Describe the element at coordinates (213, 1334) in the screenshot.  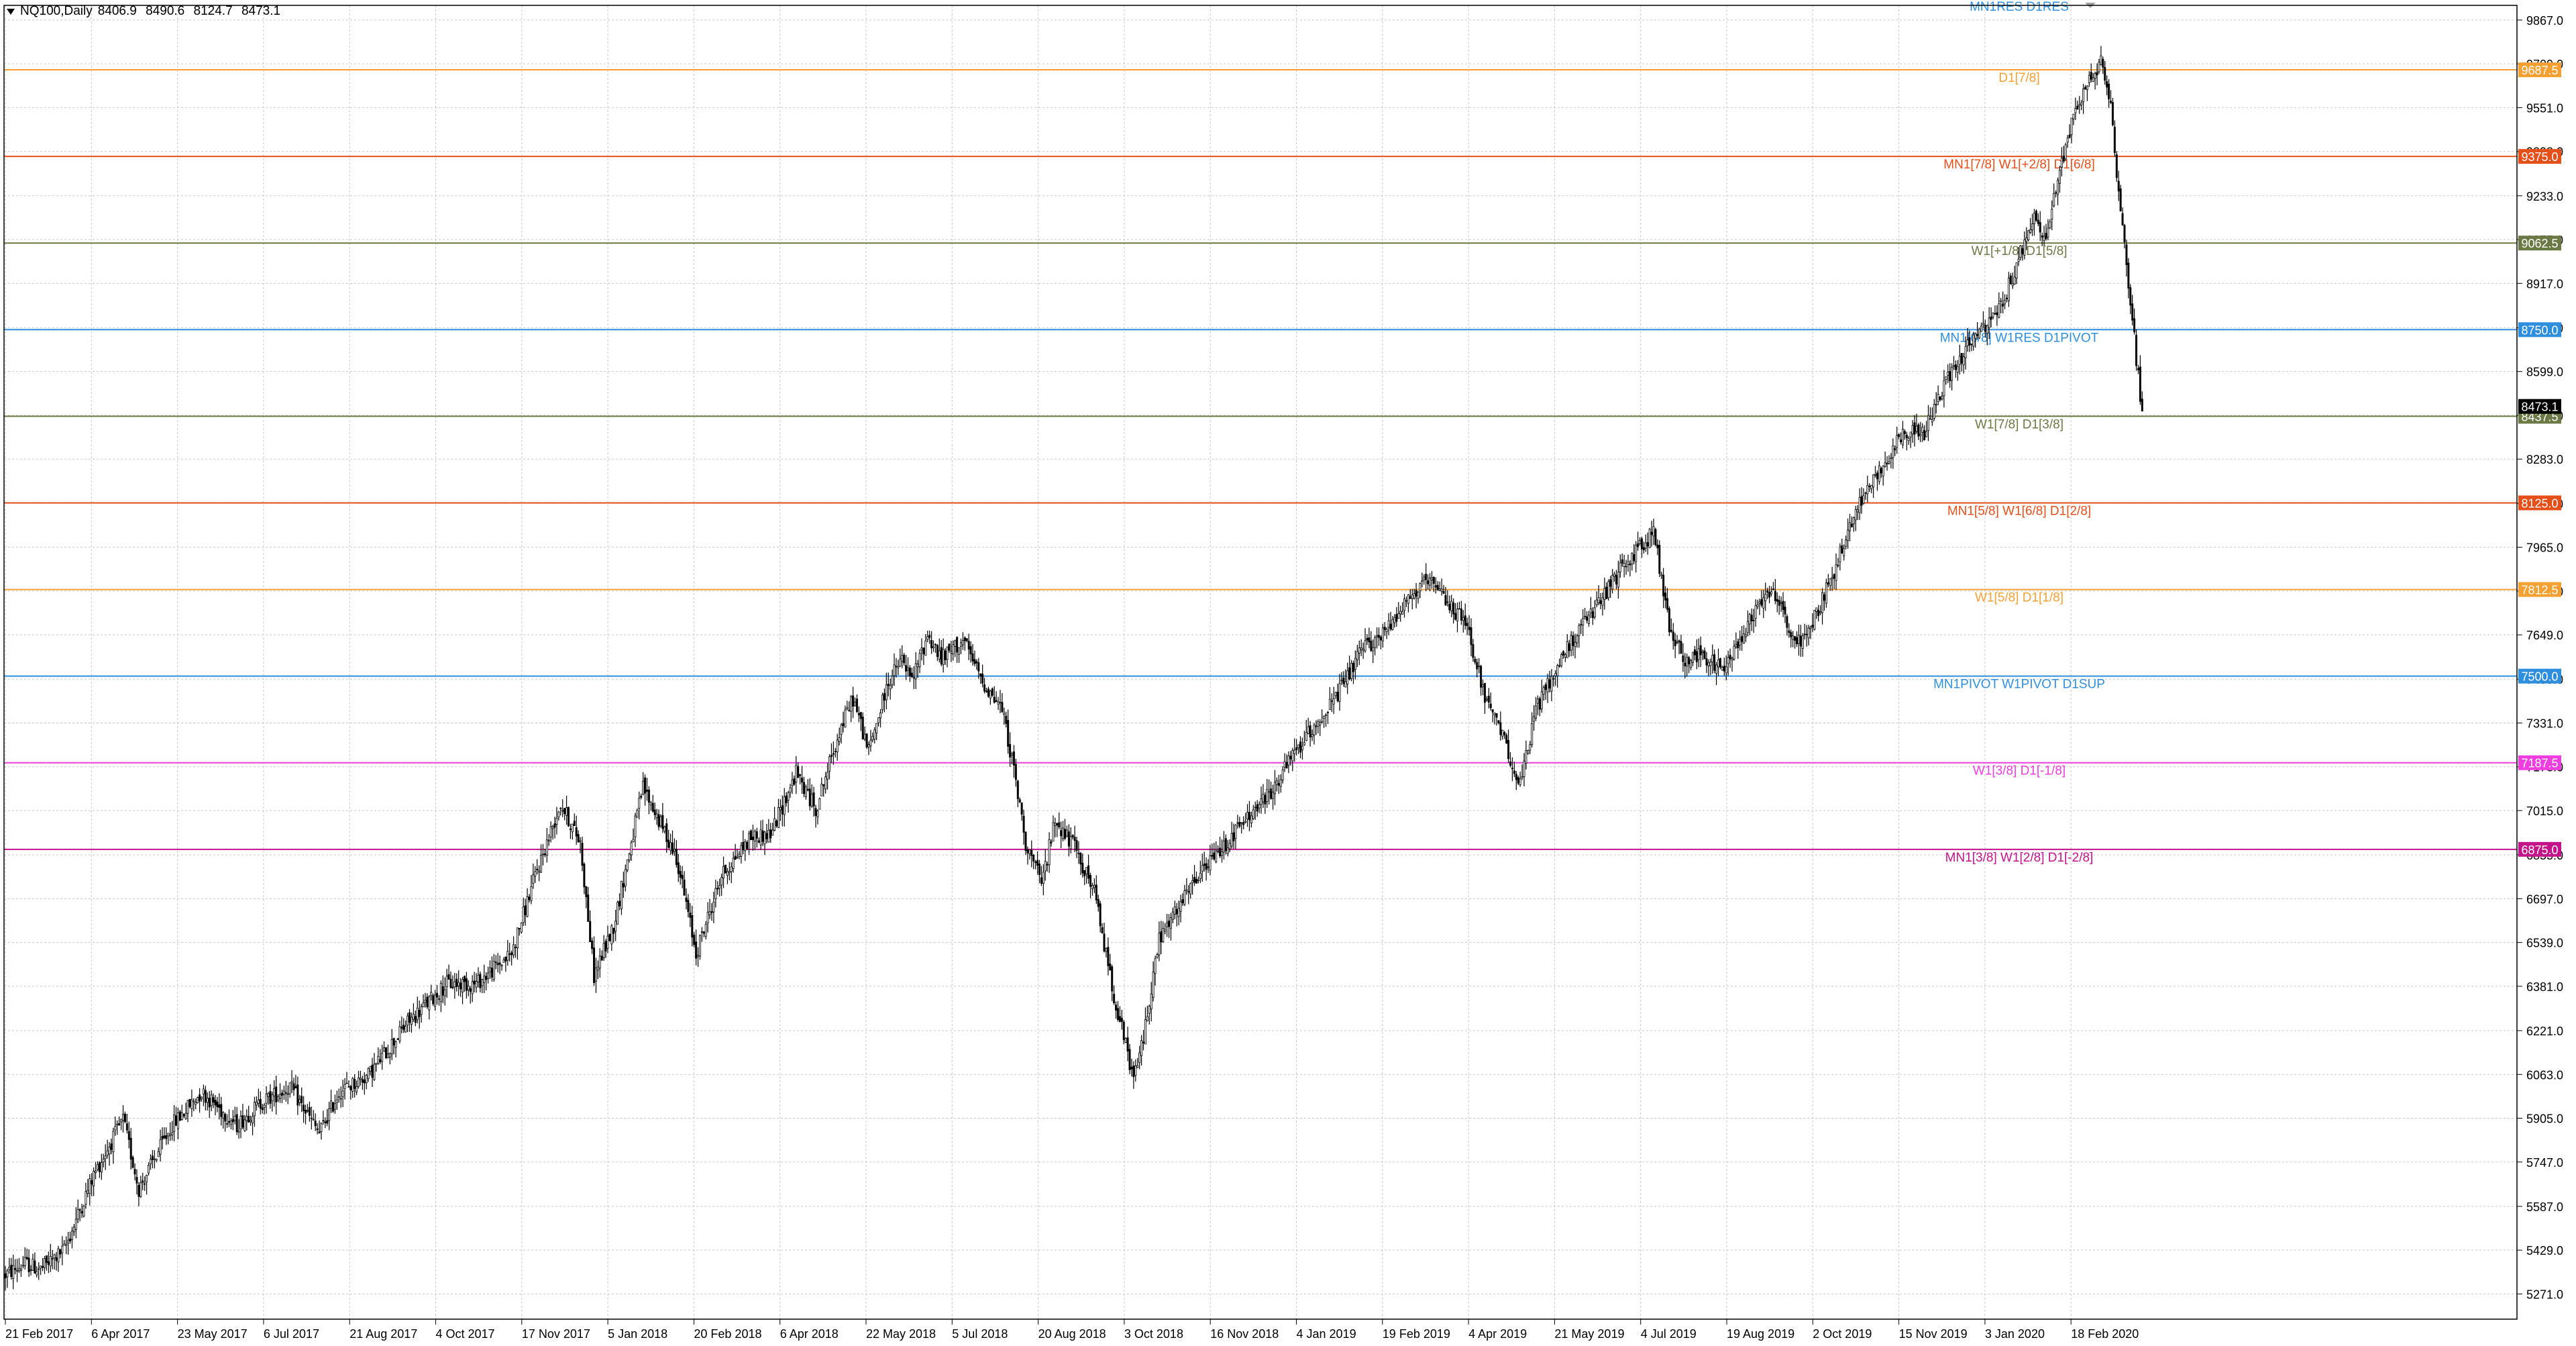
I see `x-tick-label: 23 May 2017` at that location.